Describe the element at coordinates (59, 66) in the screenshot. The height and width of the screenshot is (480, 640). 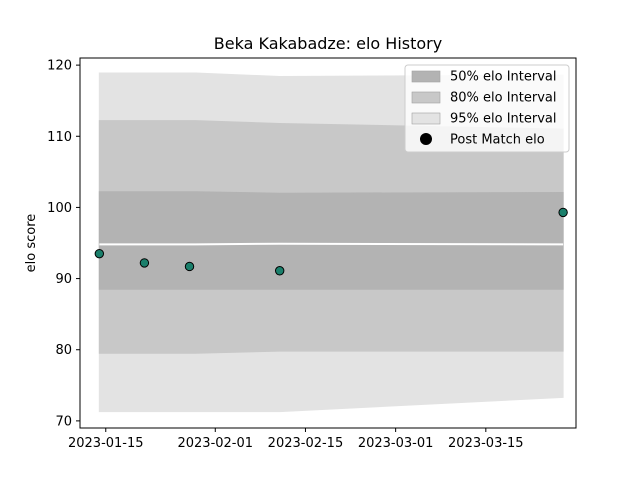
I see `y-tick-label: 120` at that location.